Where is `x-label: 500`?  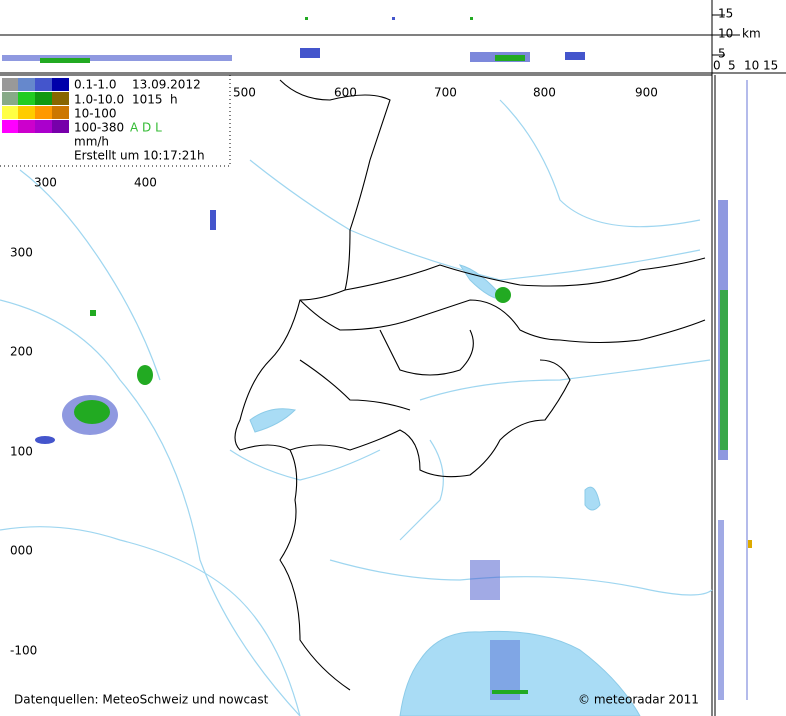 x-label: 500 is located at coordinates (244, 93).